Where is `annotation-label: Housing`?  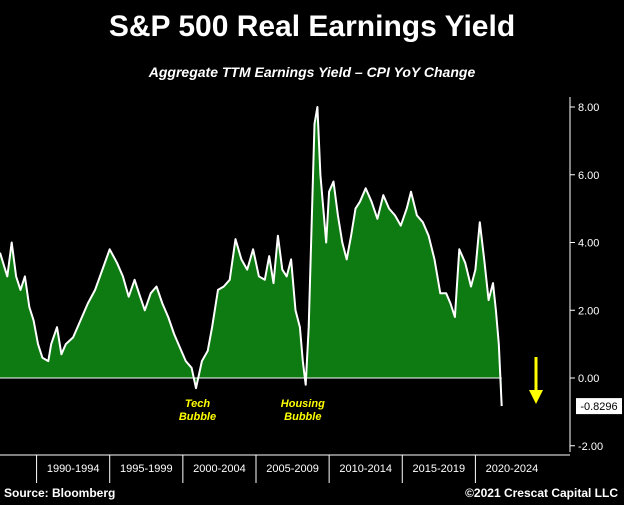 annotation-label: Housing is located at coordinates (303, 404).